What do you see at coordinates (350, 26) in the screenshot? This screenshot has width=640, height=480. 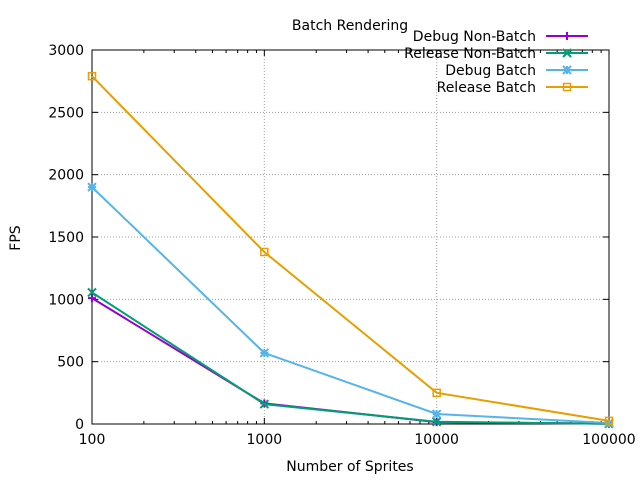 I see `chart-title: Batch Rendering` at bounding box center [350, 26].